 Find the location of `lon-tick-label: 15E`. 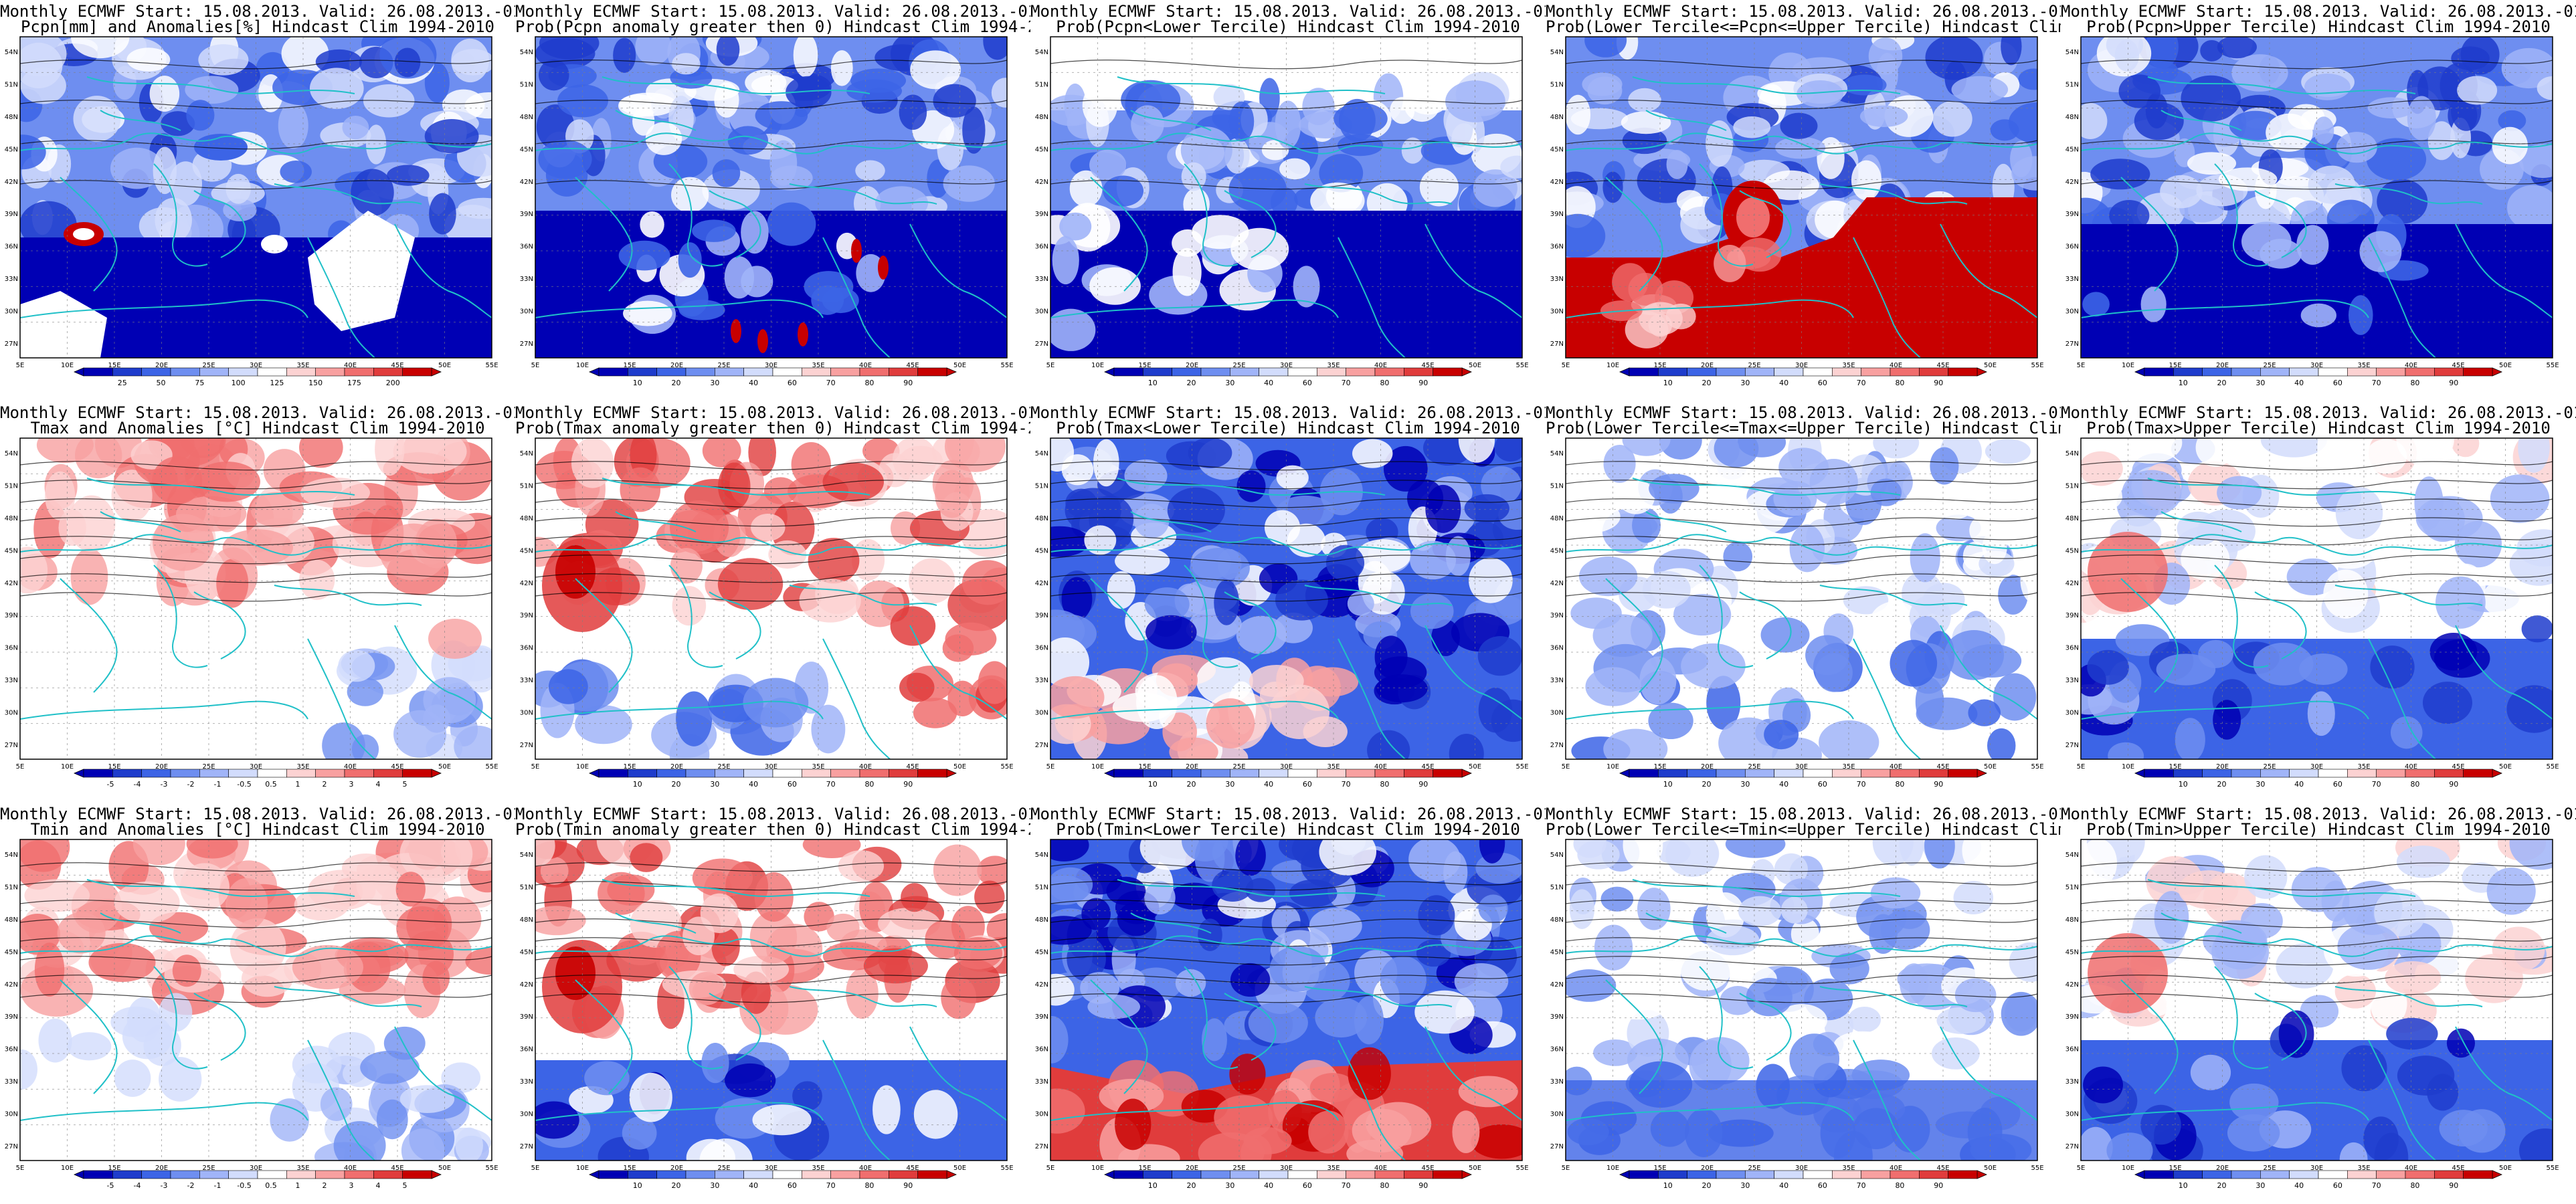

lon-tick-label: 15E is located at coordinates (629, 767).